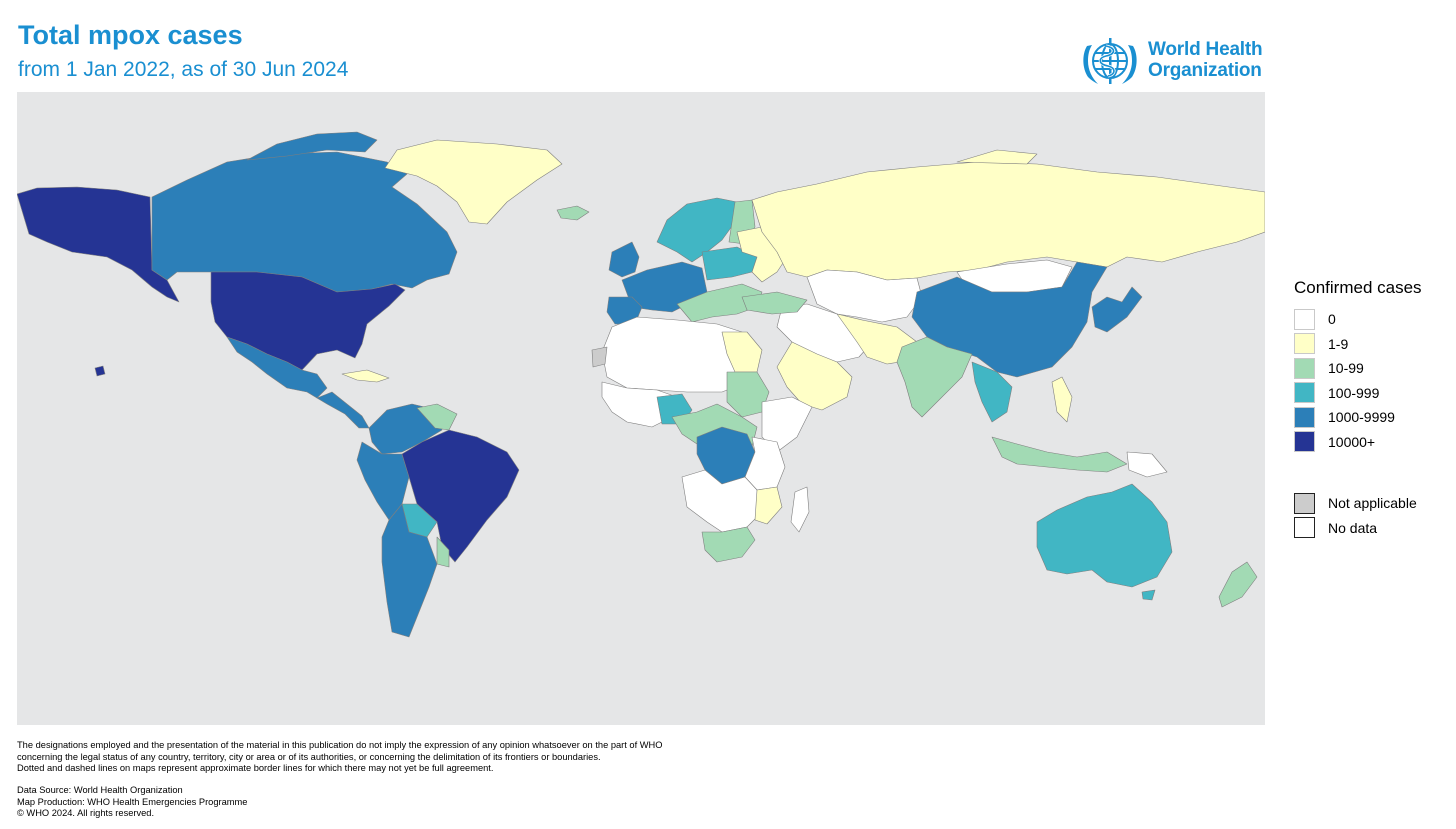  What do you see at coordinates (277, 367) in the screenshot?
I see `region-mexico` at bounding box center [277, 367].